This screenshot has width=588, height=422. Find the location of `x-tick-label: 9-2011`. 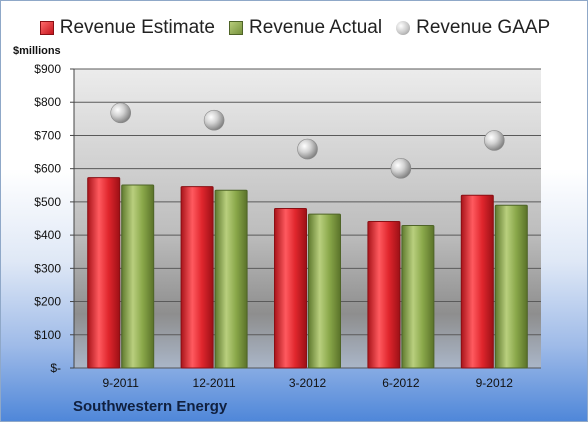

x-tick-label: 9-2011 is located at coordinates (120, 383).